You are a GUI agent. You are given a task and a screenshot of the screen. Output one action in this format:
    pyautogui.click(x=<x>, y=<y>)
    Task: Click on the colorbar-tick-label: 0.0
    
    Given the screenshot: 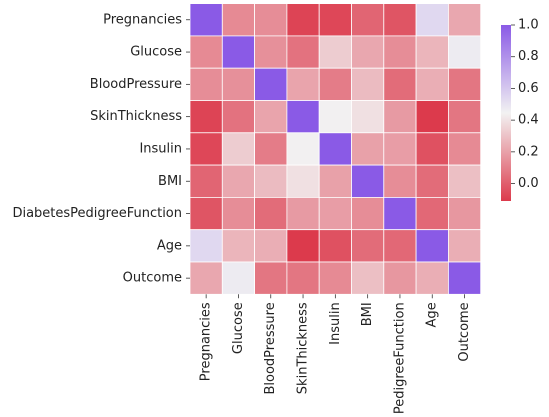 What is the action you would take?
    pyautogui.click(x=528, y=183)
    